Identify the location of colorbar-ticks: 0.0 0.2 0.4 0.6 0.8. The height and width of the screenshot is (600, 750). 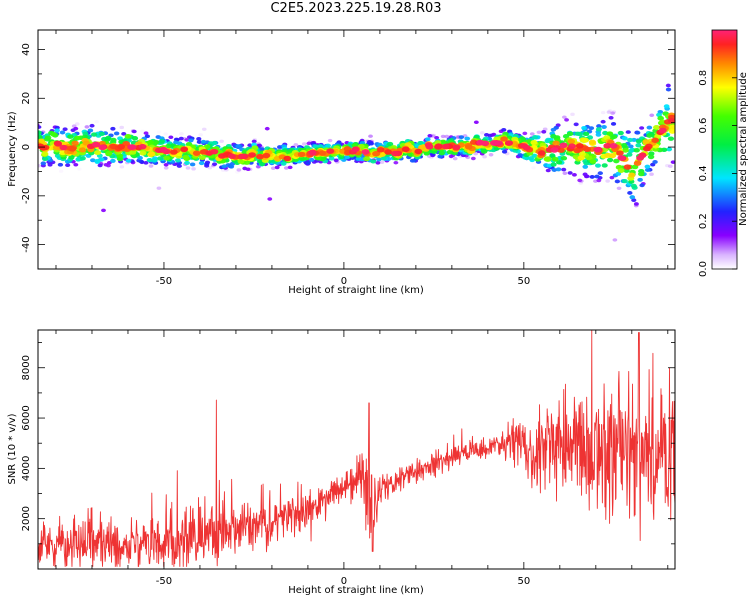
(717, 173).